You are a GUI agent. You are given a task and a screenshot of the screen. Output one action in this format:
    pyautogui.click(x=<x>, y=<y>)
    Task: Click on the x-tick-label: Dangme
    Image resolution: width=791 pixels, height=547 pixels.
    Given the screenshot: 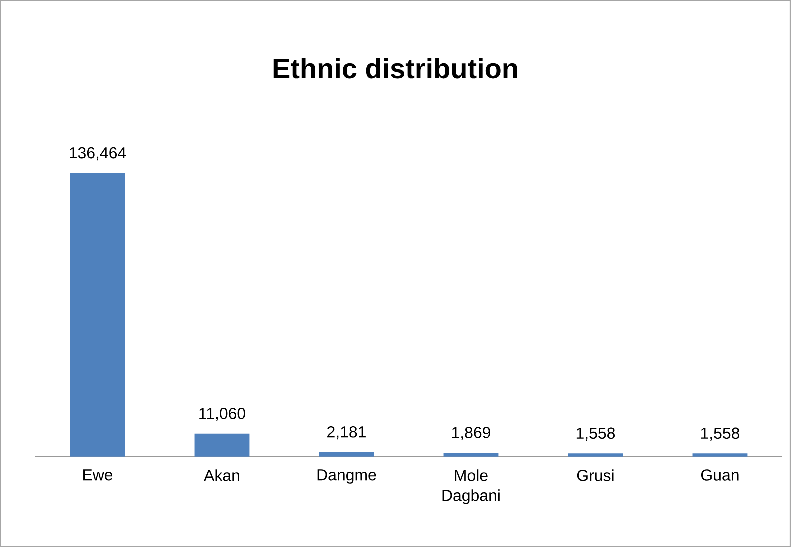 What is the action you would take?
    pyautogui.click(x=347, y=476)
    